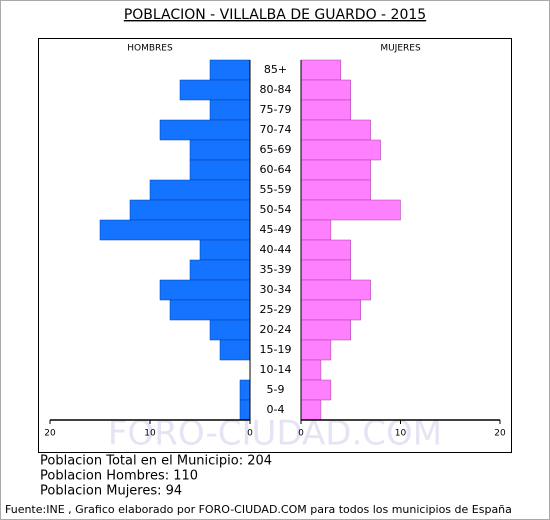  What do you see at coordinates (276, 249) in the screenshot?
I see `category-label: 40-44` at bounding box center [276, 249].